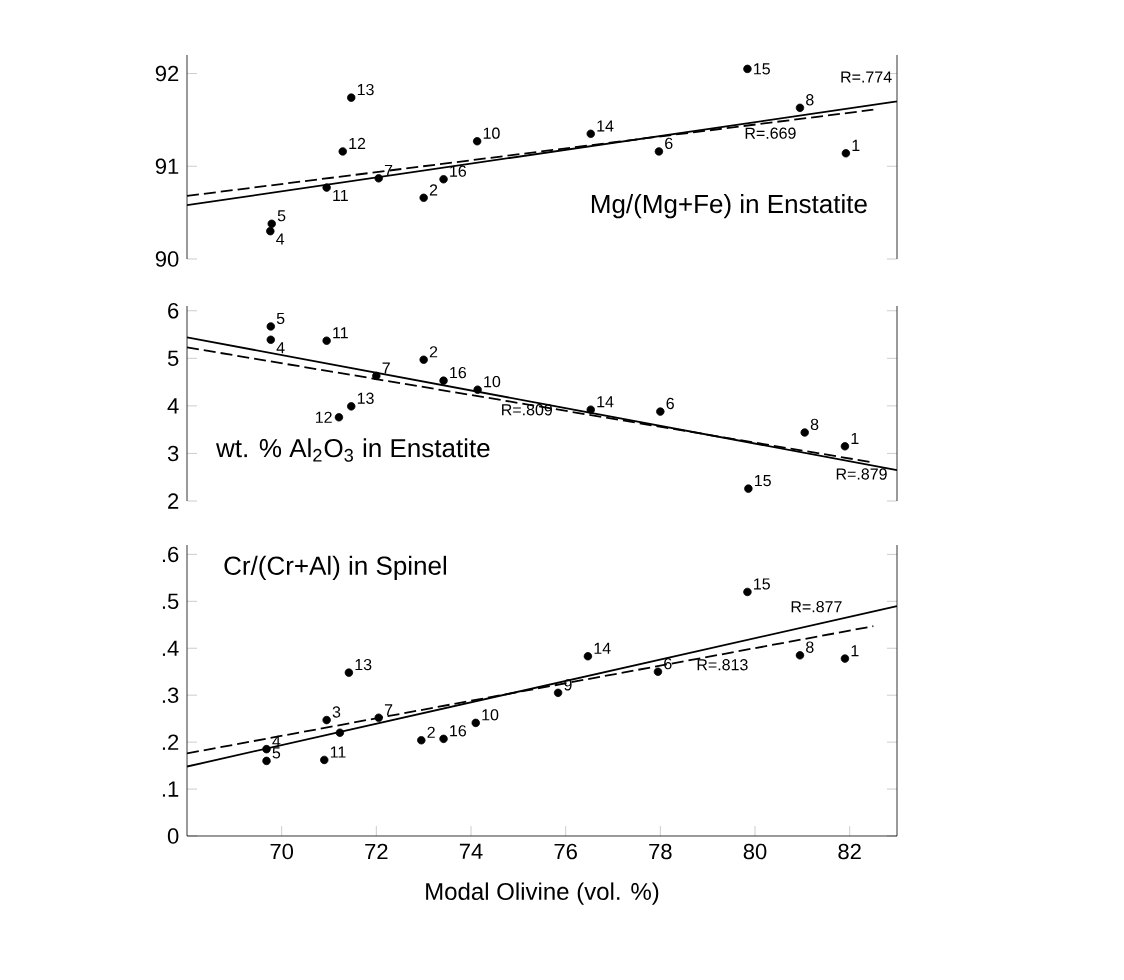 The height and width of the screenshot is (980, 1124). What do you see at coordinates (167, 73) in the screenshot?
I see `y-tick-label: 92` at bounding box center [167, 73].